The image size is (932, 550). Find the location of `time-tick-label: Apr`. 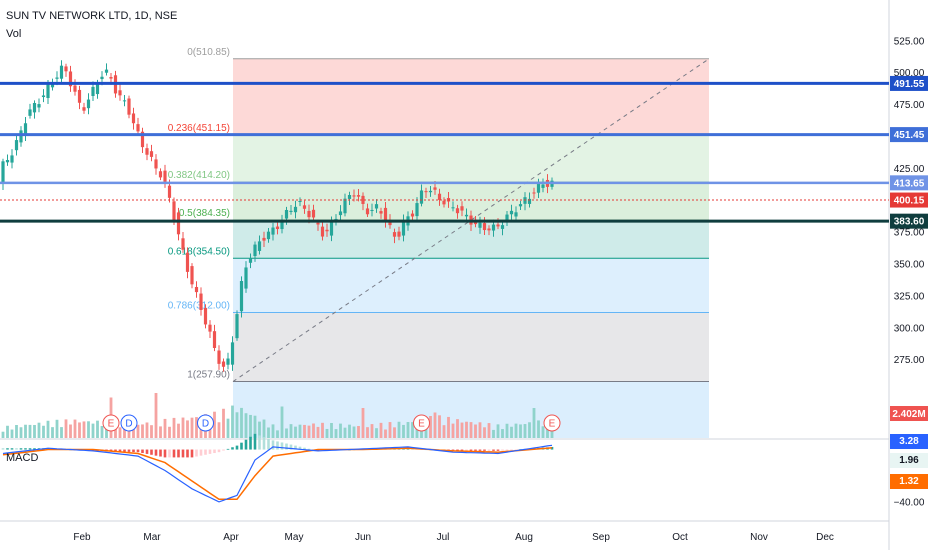

time-tick-label: Apr is located at coordinates (231, 537).